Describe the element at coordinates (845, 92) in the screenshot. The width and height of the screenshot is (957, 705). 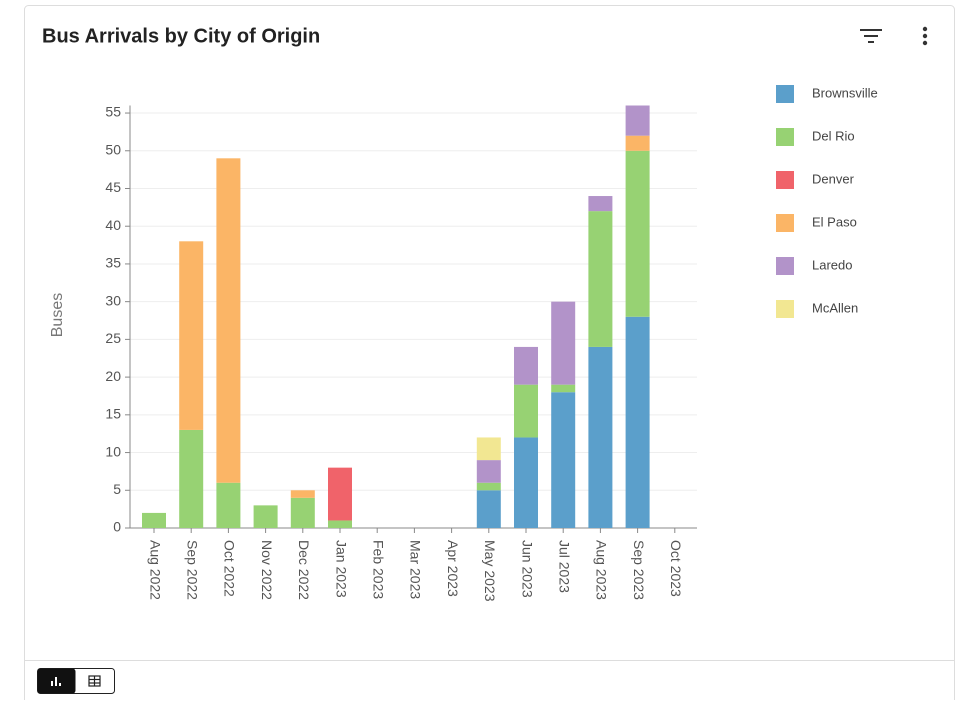
I see `legend-label: Brownsville` at that location.